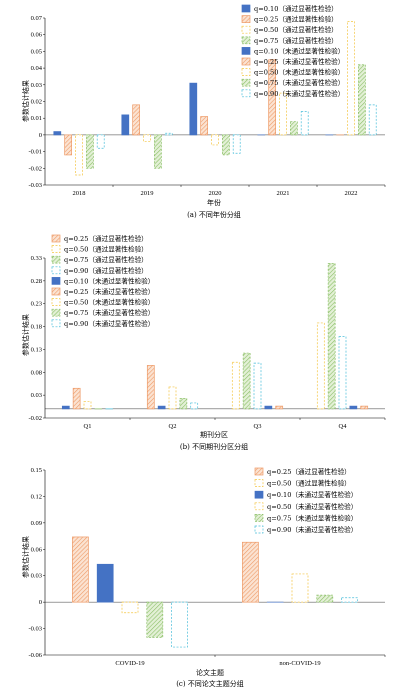 The height and width of the screenshot is (690, 400). Describe the element at coordinates (351, 193) in the screenshot. I see `x-tick-label: 2022` at that location.